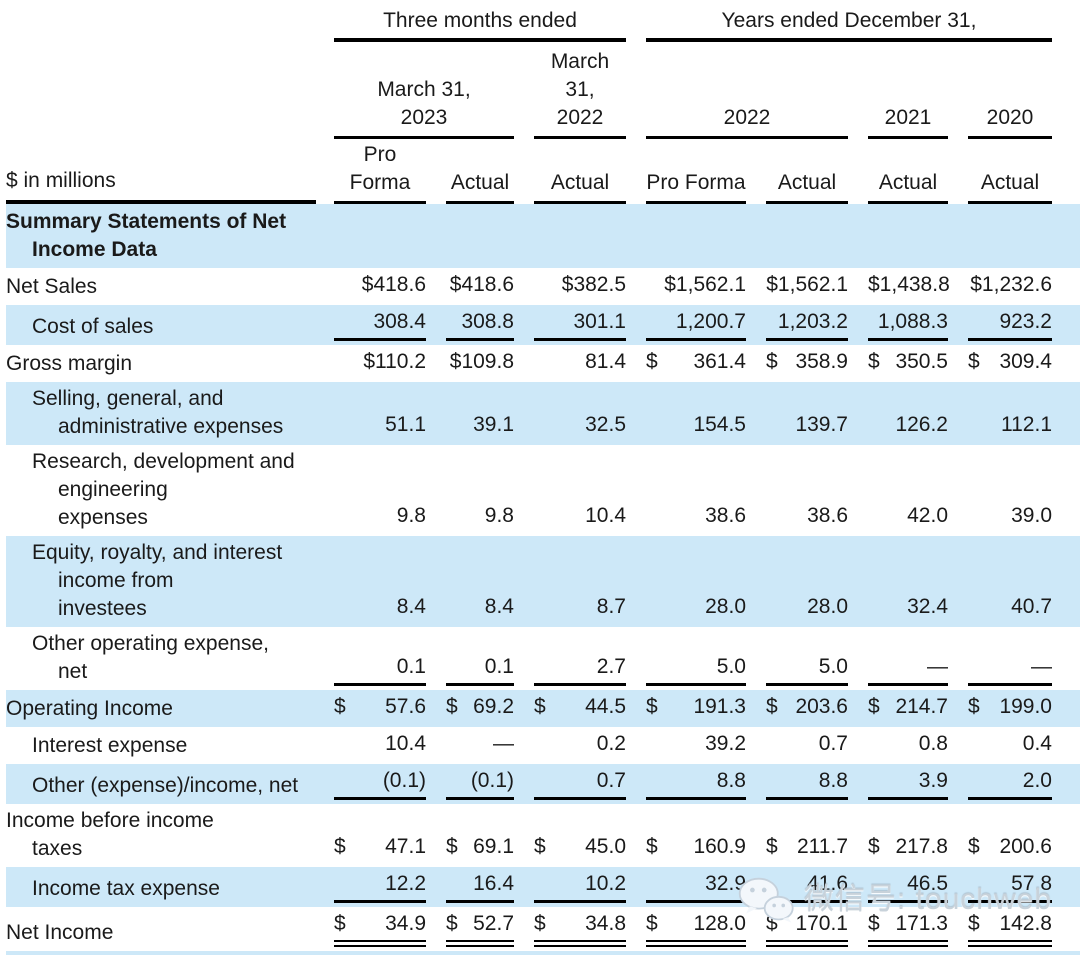 This screenshot has height=955, width=1080. What do you see at coordinates (493, 846) in the screenshot?
I see `cell-value: 69.1` at bounding box center [493, 846].